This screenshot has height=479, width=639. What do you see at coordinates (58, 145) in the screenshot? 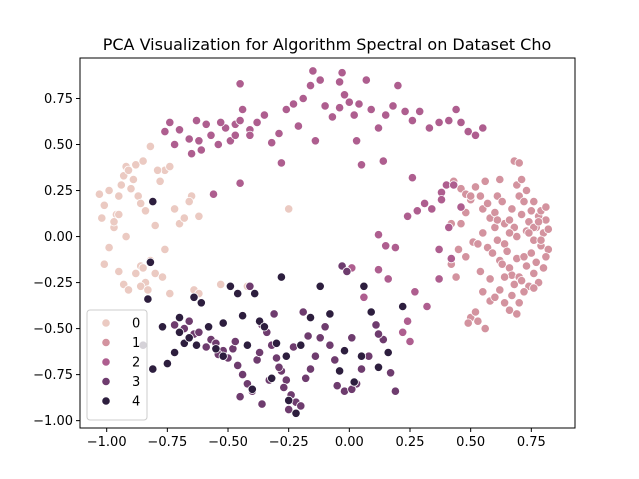
I see `y-tick-label: 0.50` at bounding box center [58, 145].